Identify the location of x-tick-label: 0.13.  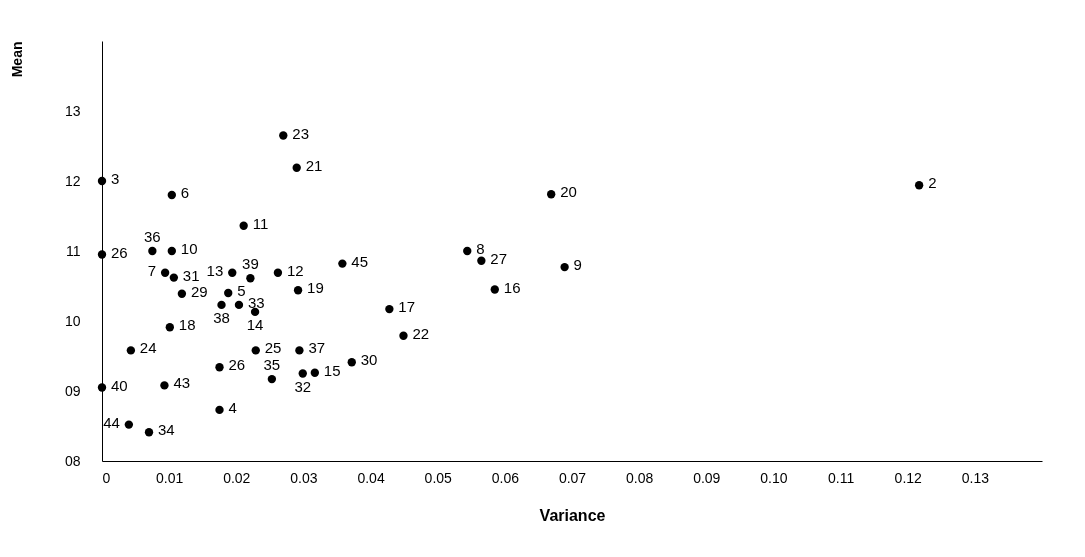
(975, 477).